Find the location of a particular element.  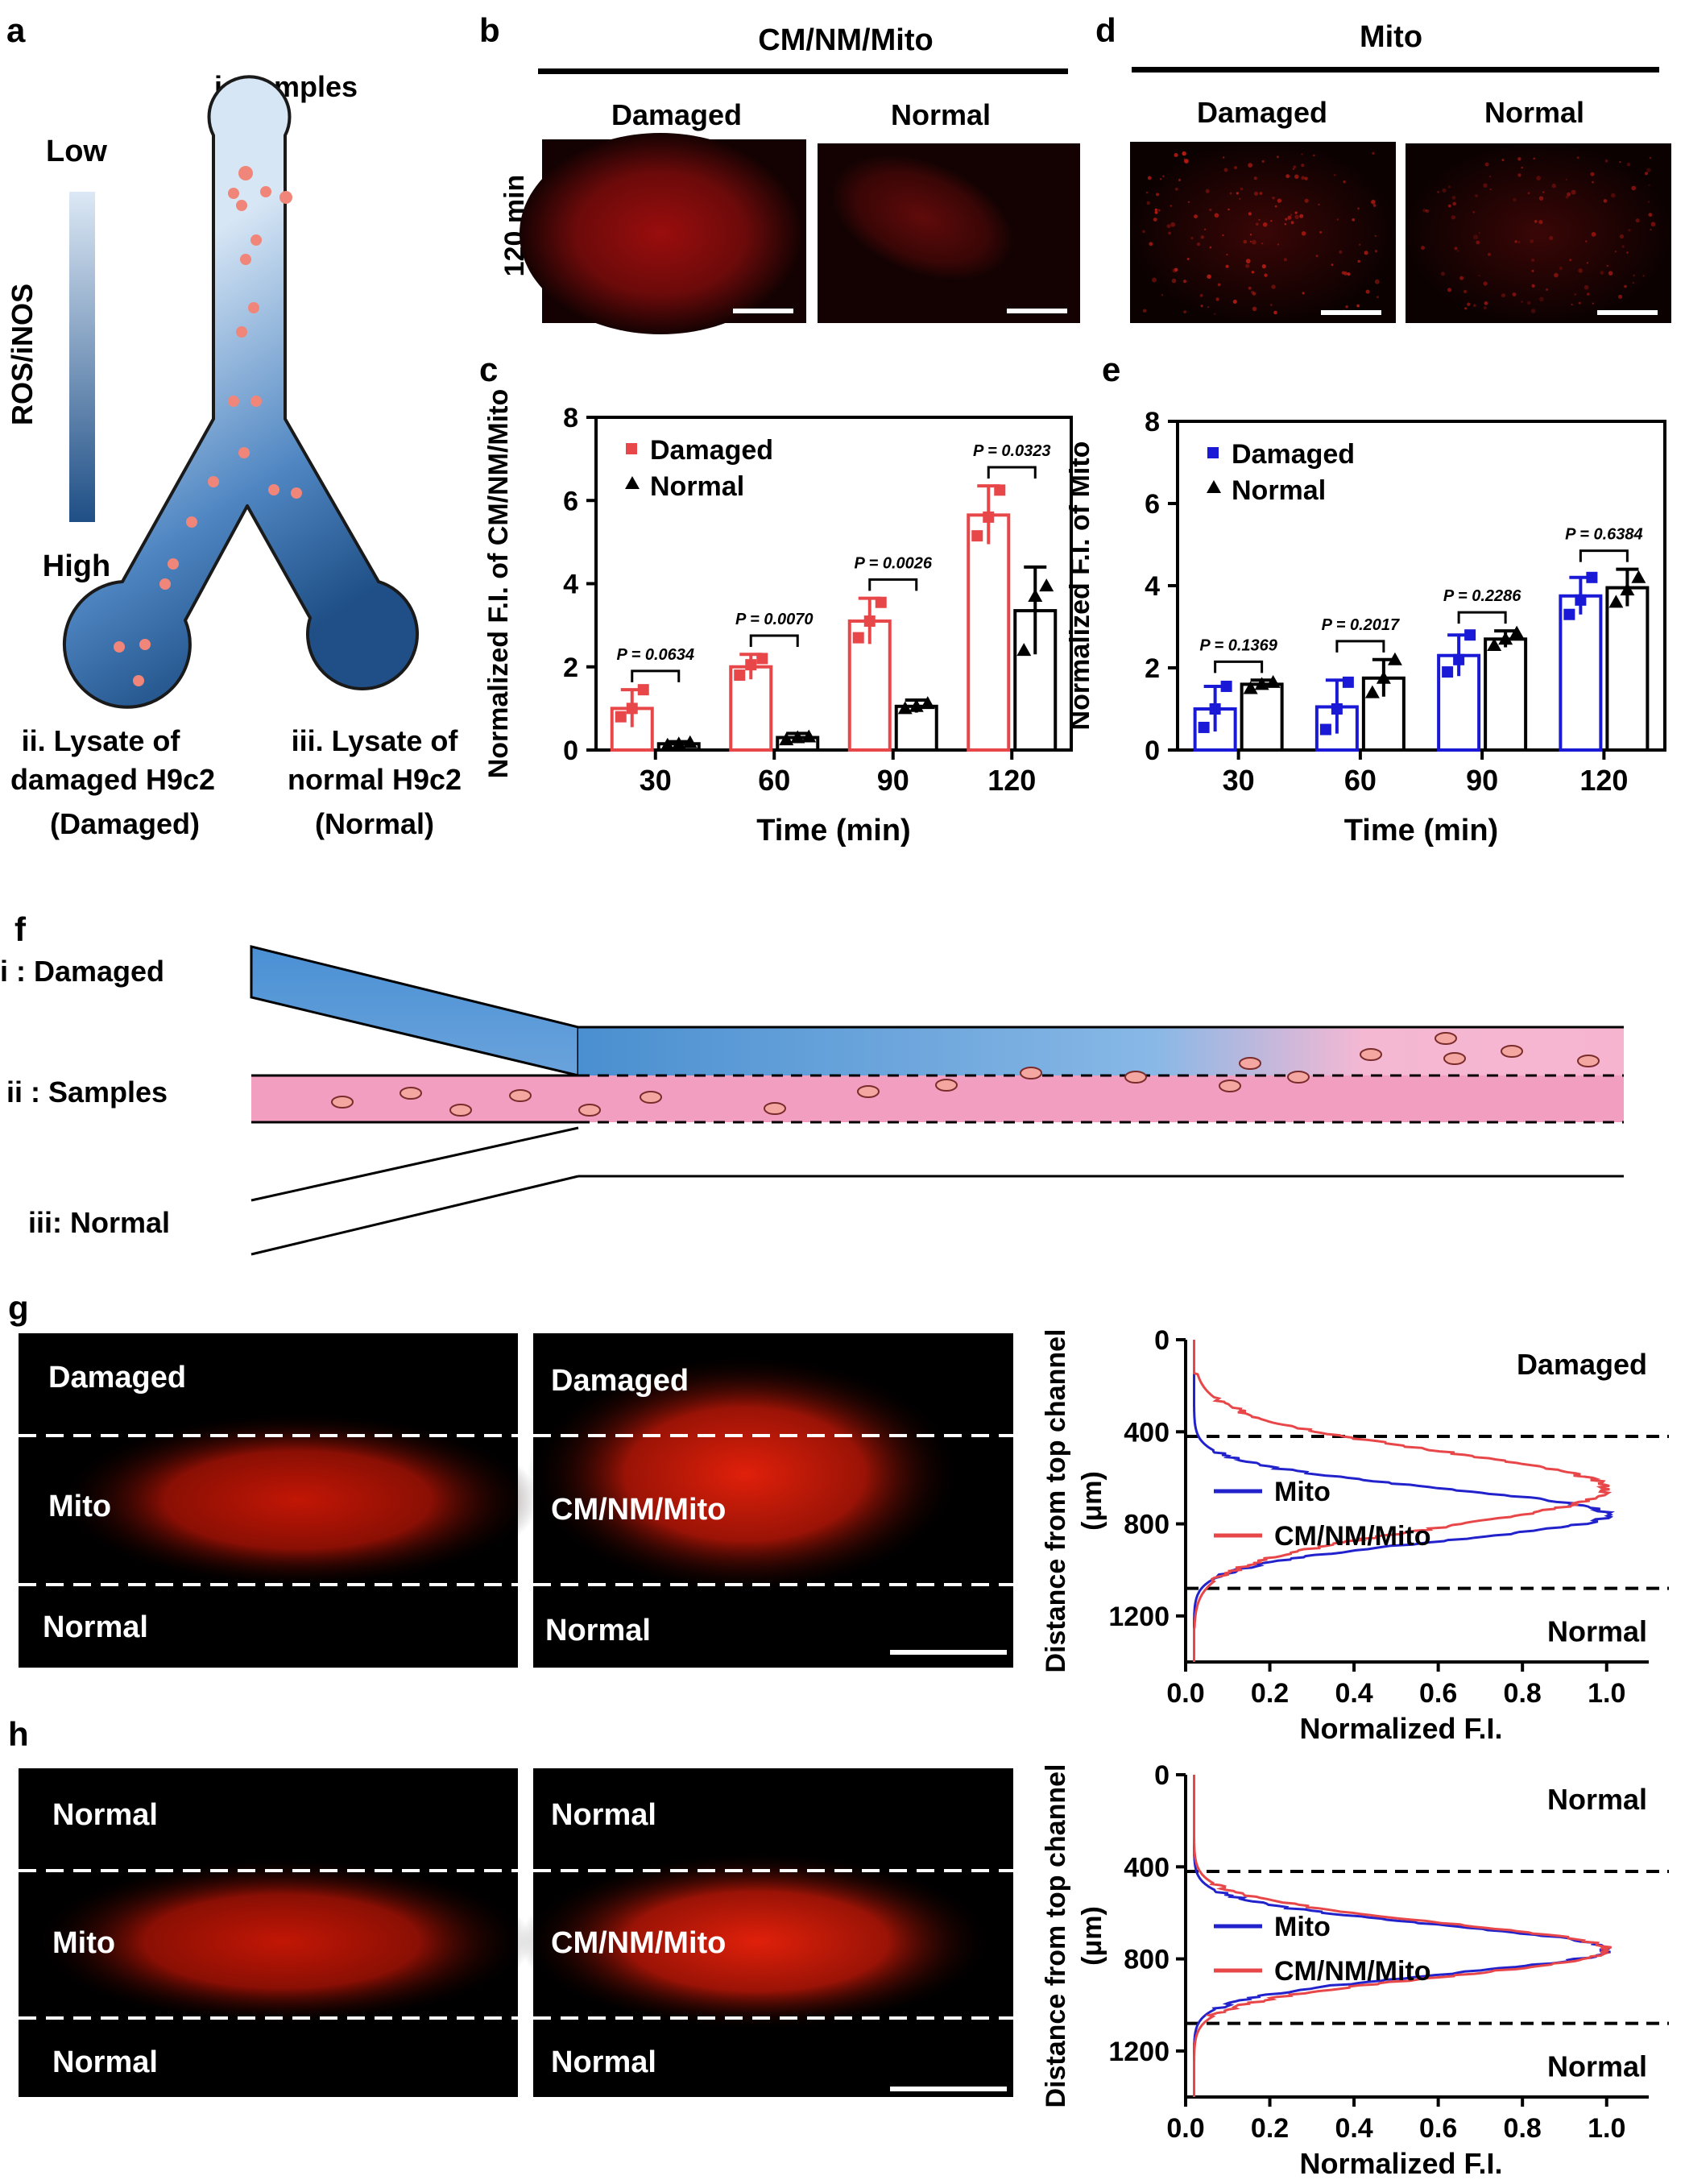

p-value-label: P = 0.1369 is located at coordinates (1238, 645).